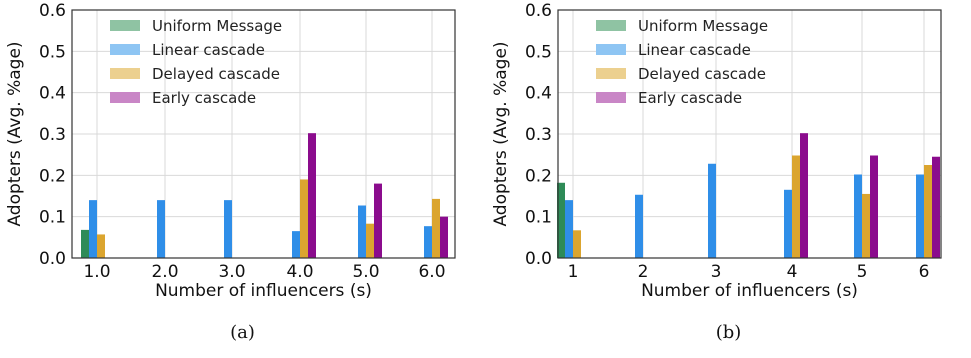  What do you see at coordinates (431, 272) in the screenshot?
I see `x-tick-label: 6.0` at bounding box center [431, 272].